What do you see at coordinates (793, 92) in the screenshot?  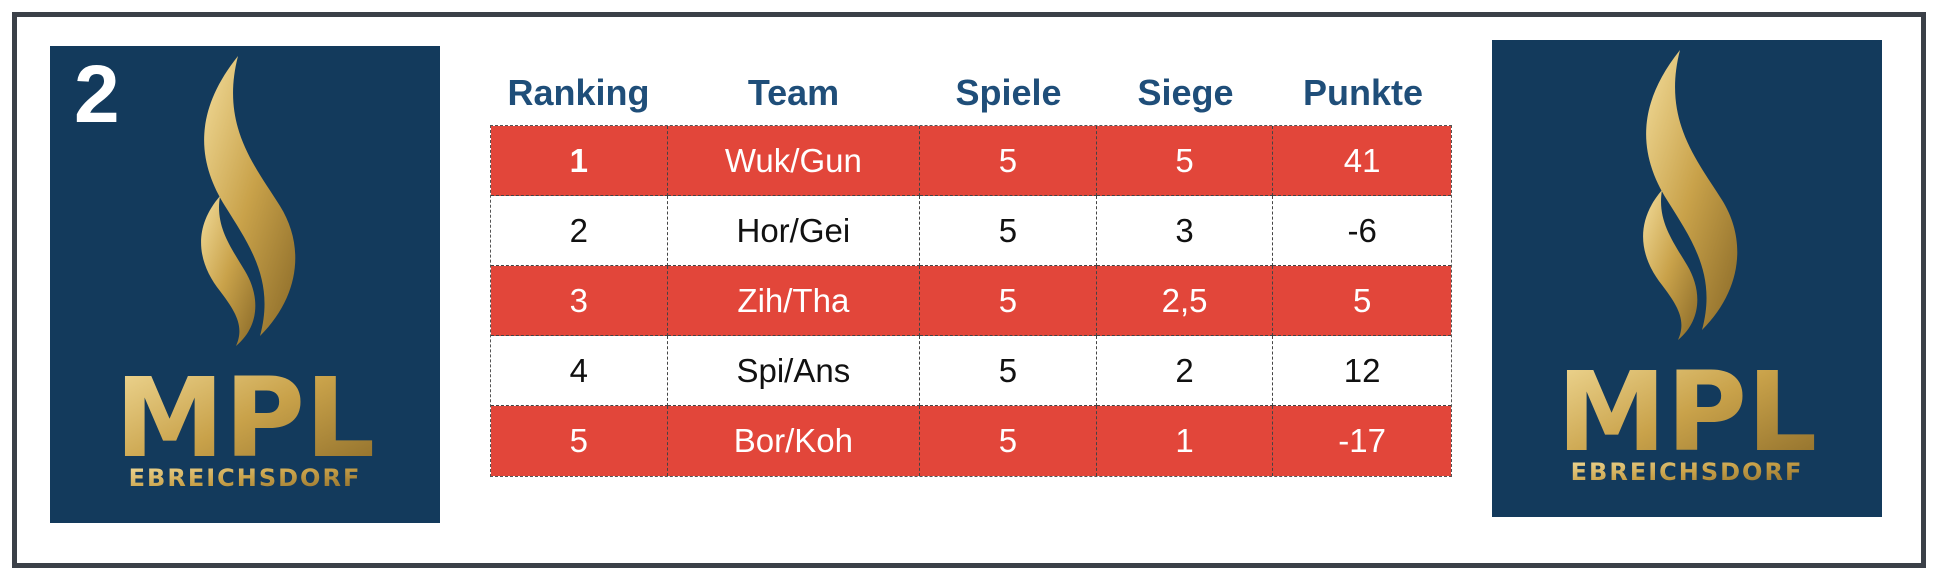 I see `header-team: Team` at bounding box center [793, 92].